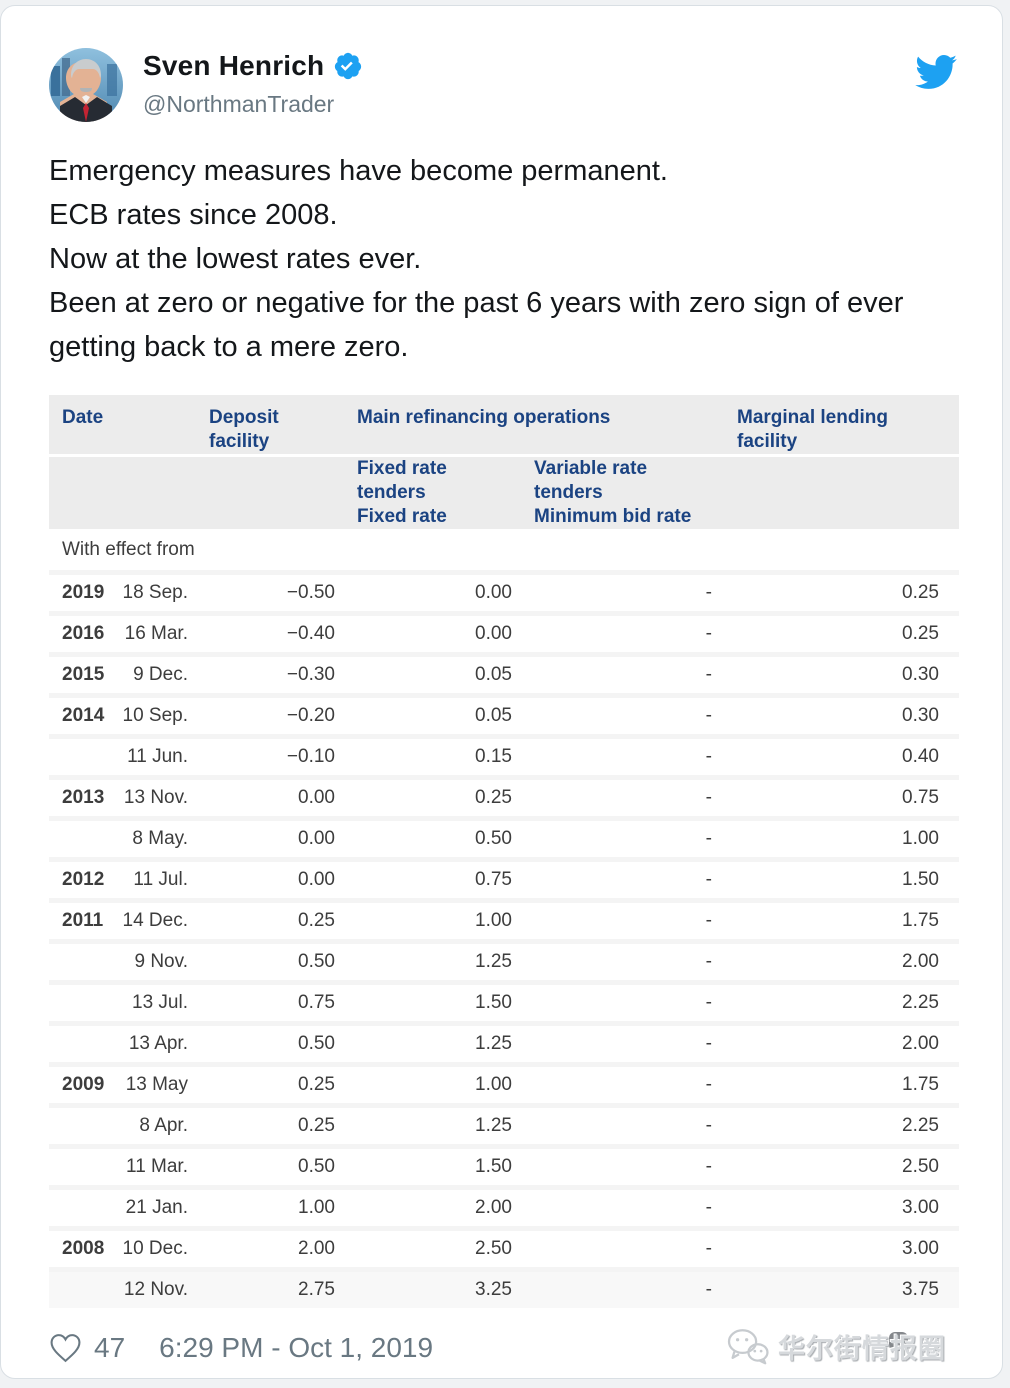 The image size is (1010, 1388). What do you see at coordinates (267, 1082) in the screenshot?
I see `deposit-cell: 0.25` at bounding box center [267, 1082].